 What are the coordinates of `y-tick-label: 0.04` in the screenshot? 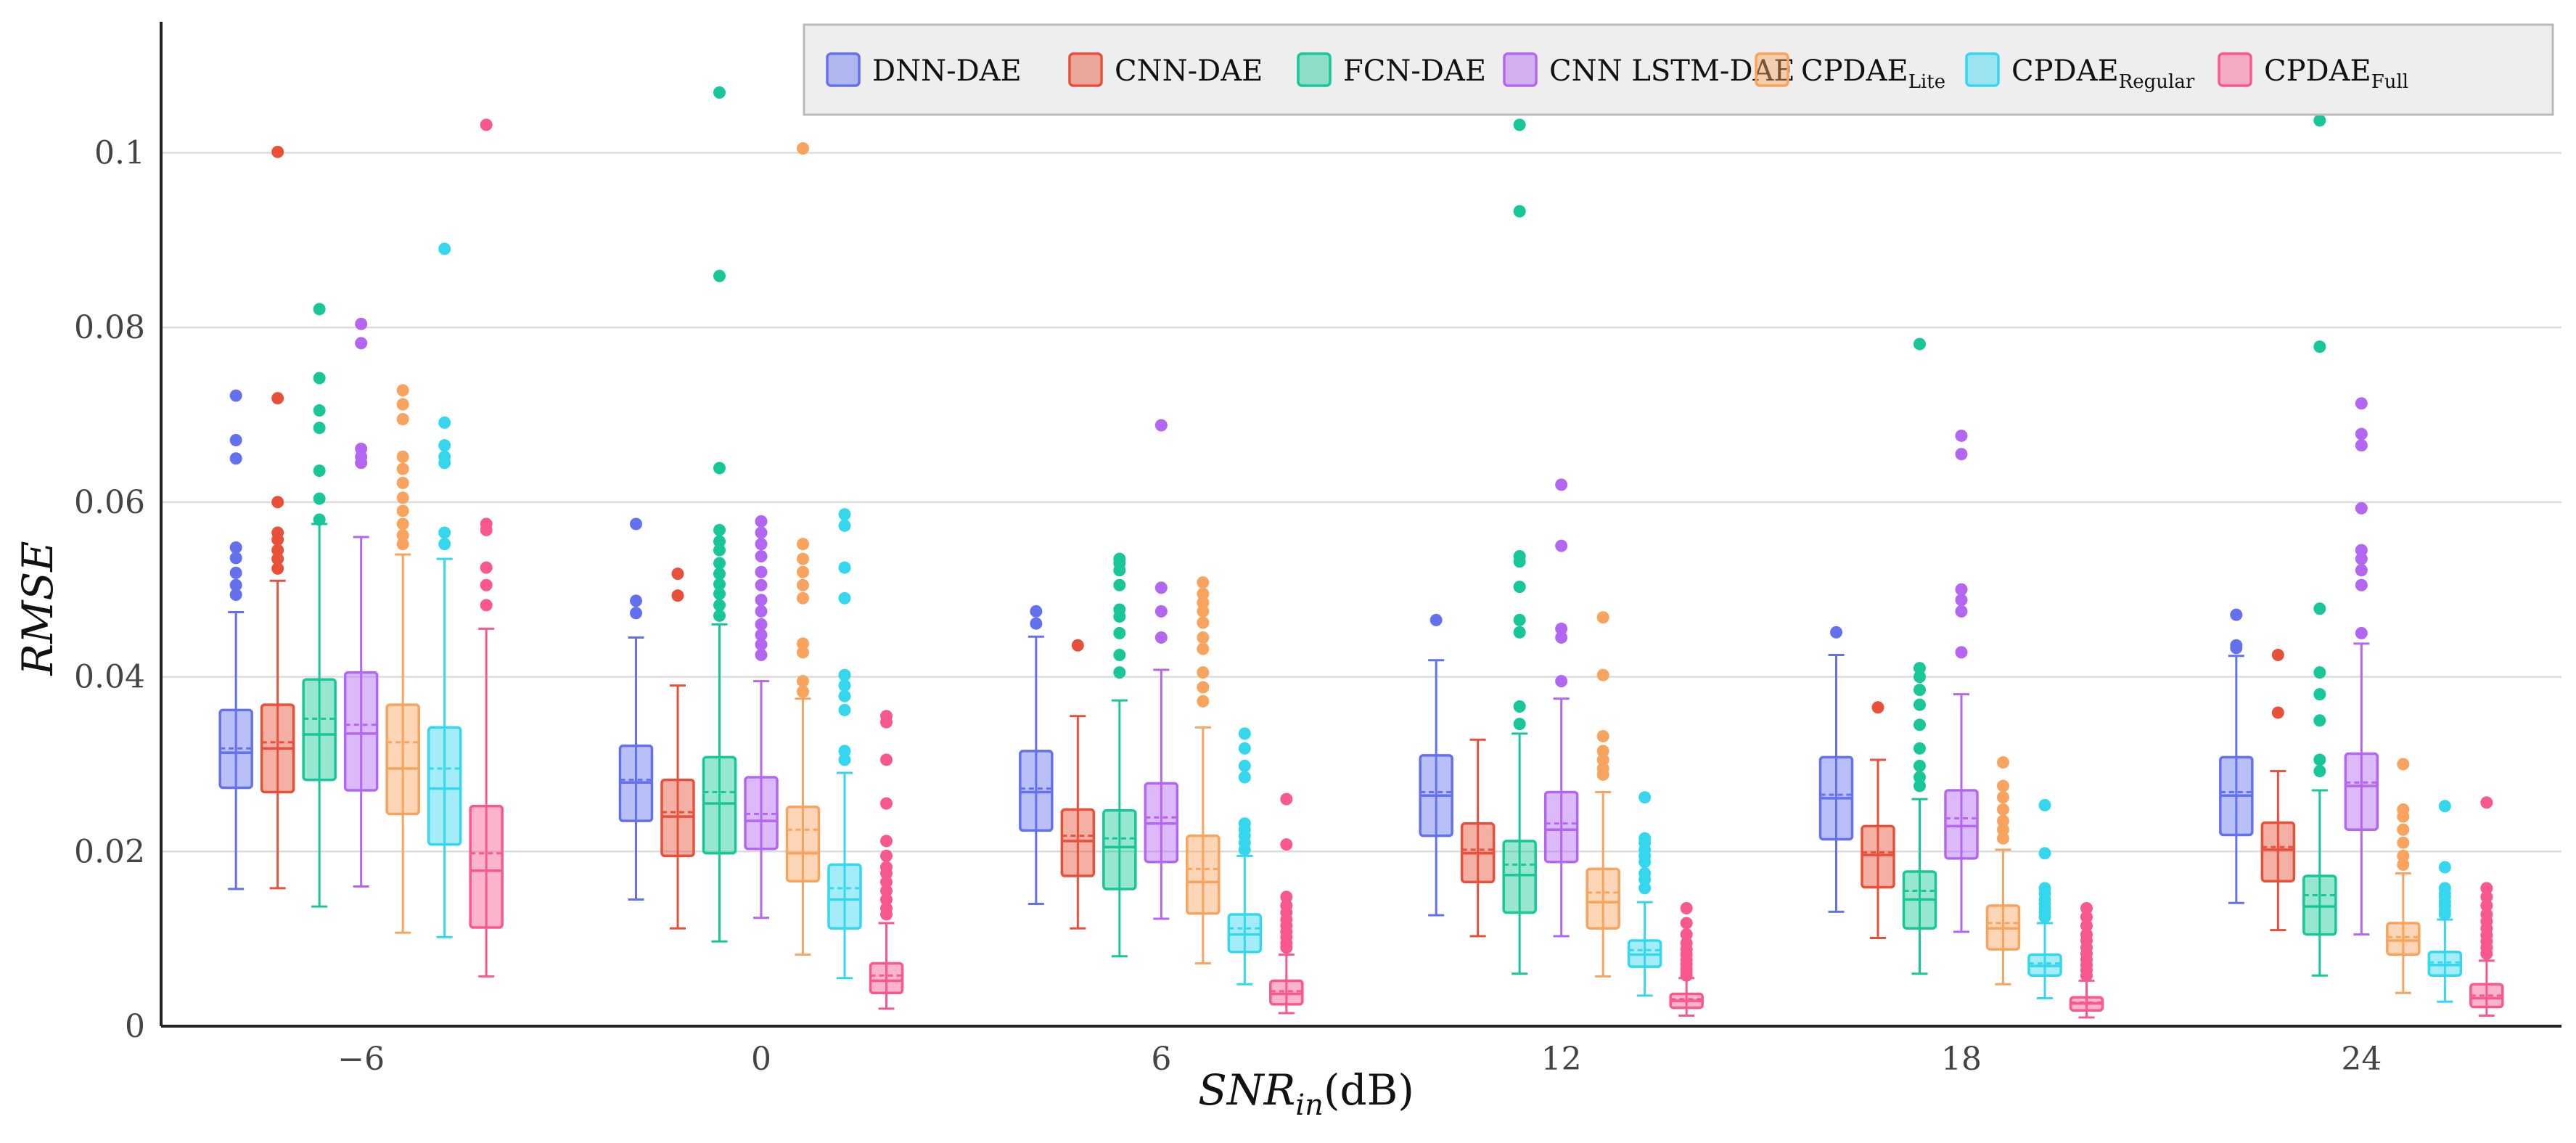 It's located at (109, 677).